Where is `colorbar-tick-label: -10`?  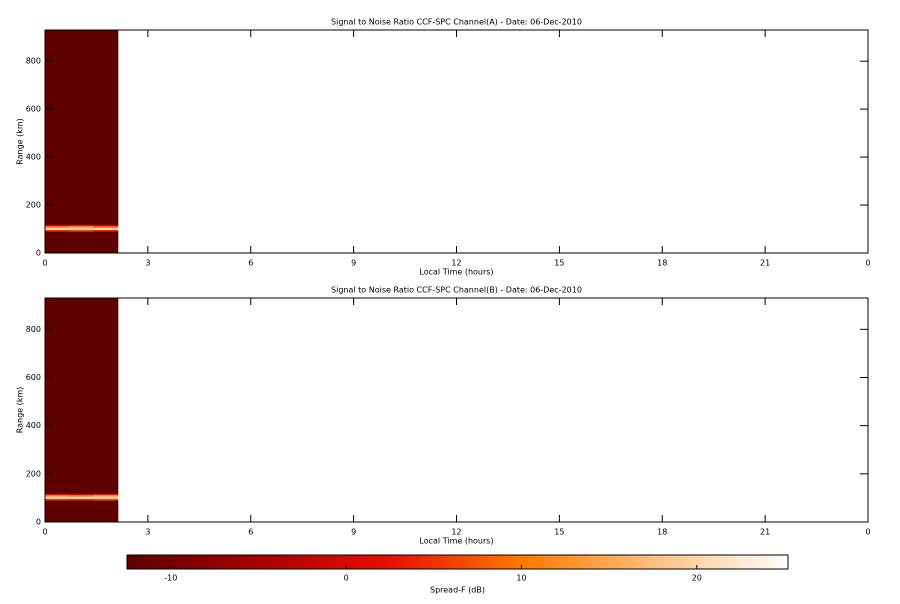 colorbar-tick-label: -10 is located at coordinates (170, 578).